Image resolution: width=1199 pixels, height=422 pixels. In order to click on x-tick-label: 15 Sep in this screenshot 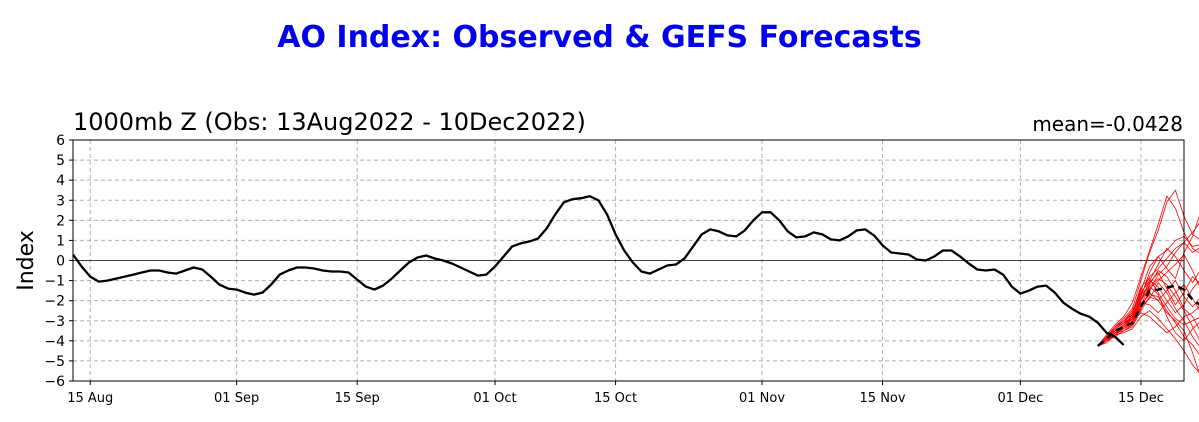, I will do `click(357, 398)`.